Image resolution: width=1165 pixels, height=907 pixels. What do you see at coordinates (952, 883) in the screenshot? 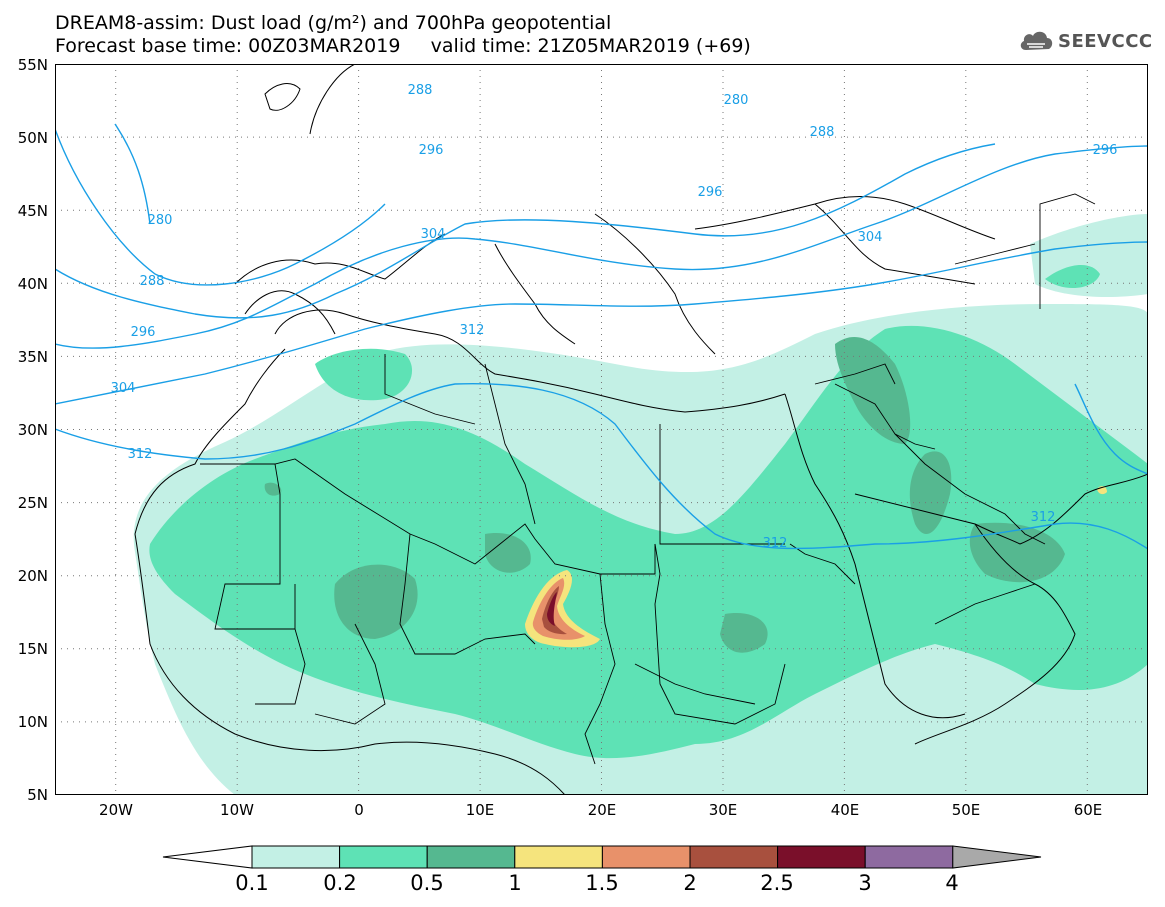
I see `colorbar-label: 4` at bounding box center [952, 883].